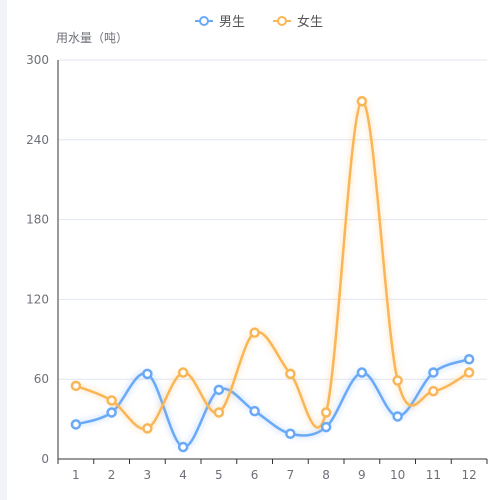  What do you see at coordinates (433, 475) in the screenshot?
I see `x-tick-label: 11` at bounding box center [433, 475].